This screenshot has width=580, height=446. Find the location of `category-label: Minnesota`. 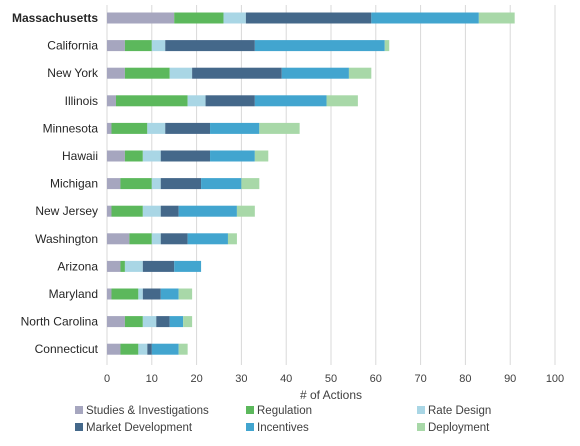

category-label: Minnesota is located at coordinates (71, 128).